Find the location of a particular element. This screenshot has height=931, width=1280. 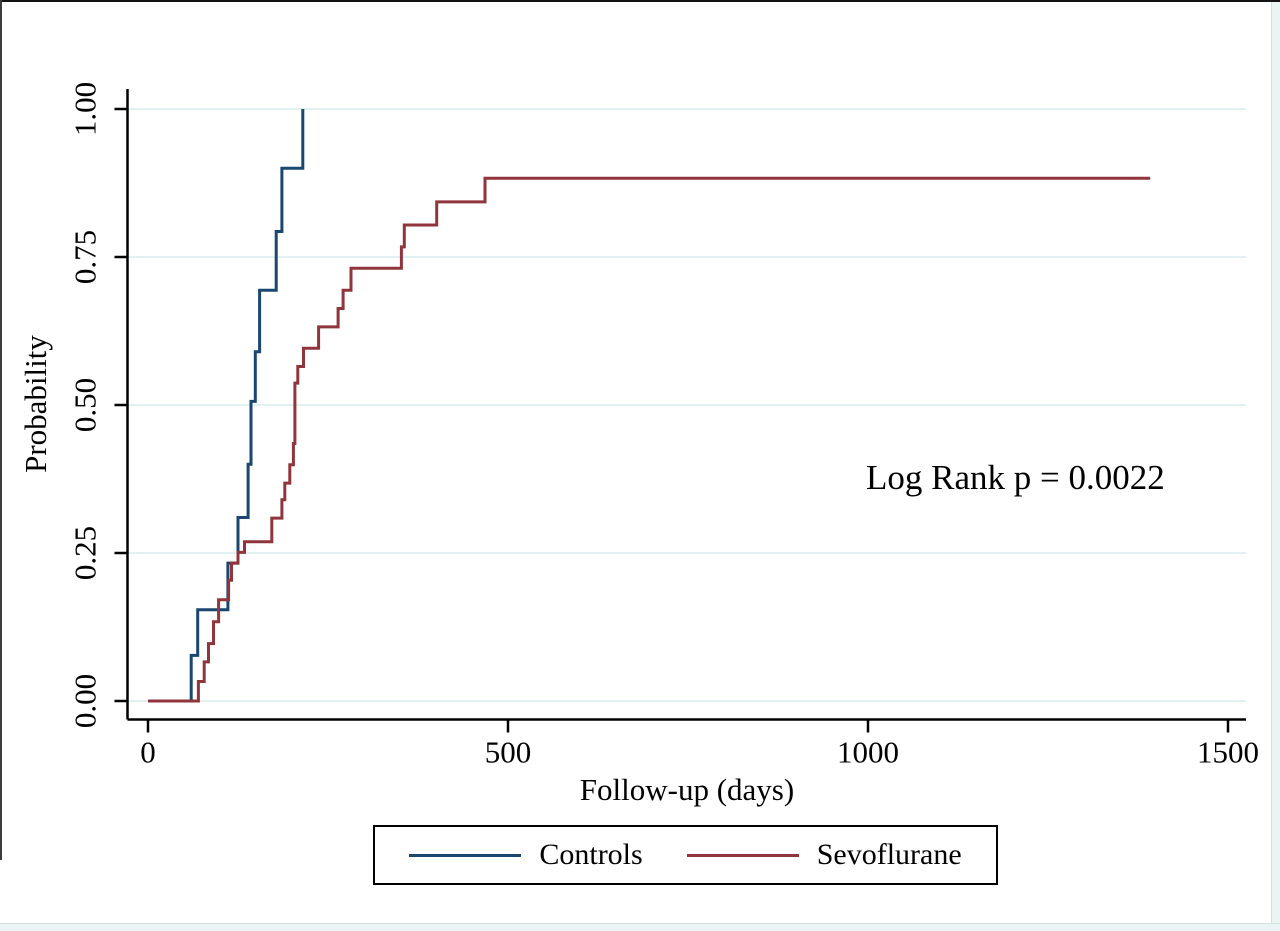

legend-label-controls: Controls is located at coordinates (591, 854).